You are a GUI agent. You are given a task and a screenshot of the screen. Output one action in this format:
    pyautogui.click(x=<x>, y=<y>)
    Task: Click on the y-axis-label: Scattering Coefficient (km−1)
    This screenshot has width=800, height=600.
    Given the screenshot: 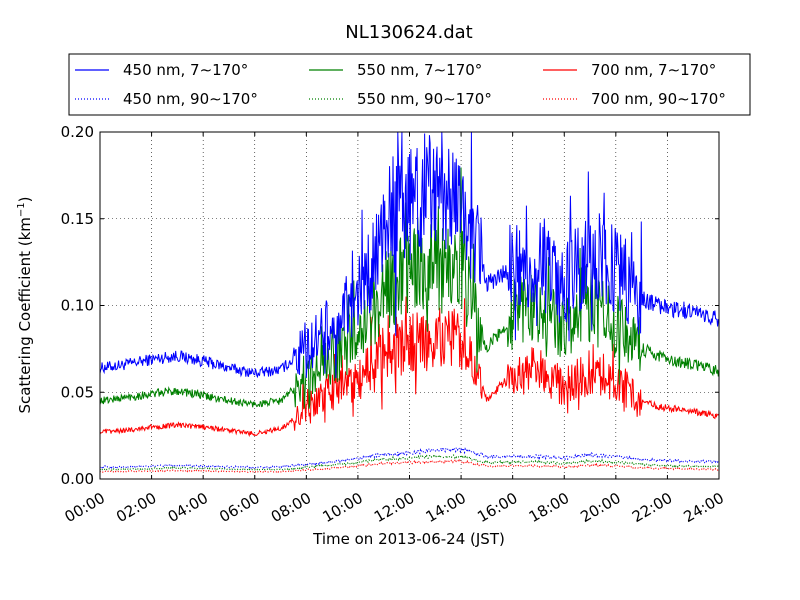 What is the action you would take?
    pyautogui.click(x=25, y=304)
    